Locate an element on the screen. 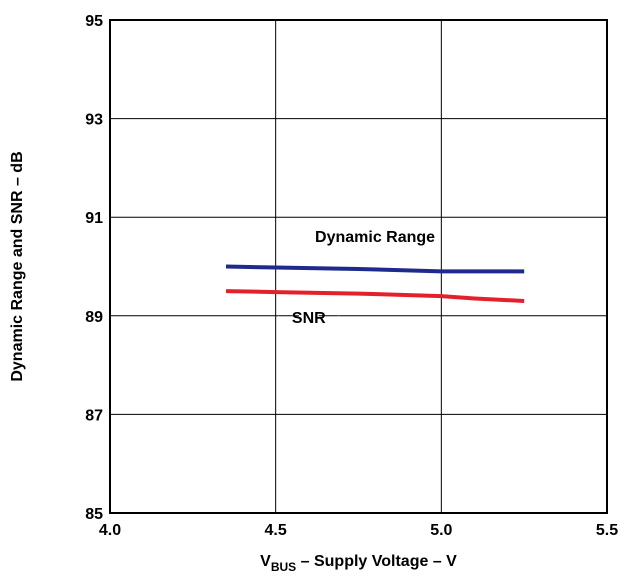 The width and height of the screenshot is (624, 578). snr-line is located at coordinates (375, 296).